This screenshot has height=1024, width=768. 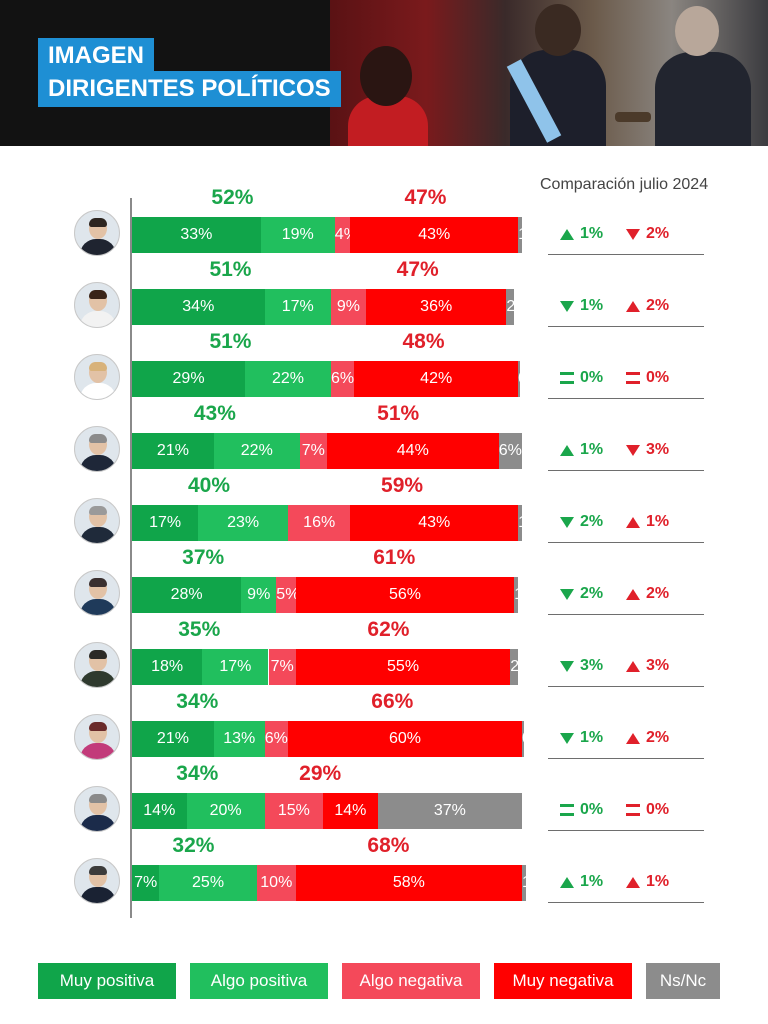 I want to click on bar-segment-label: 22%, so click(x=287, y=378).